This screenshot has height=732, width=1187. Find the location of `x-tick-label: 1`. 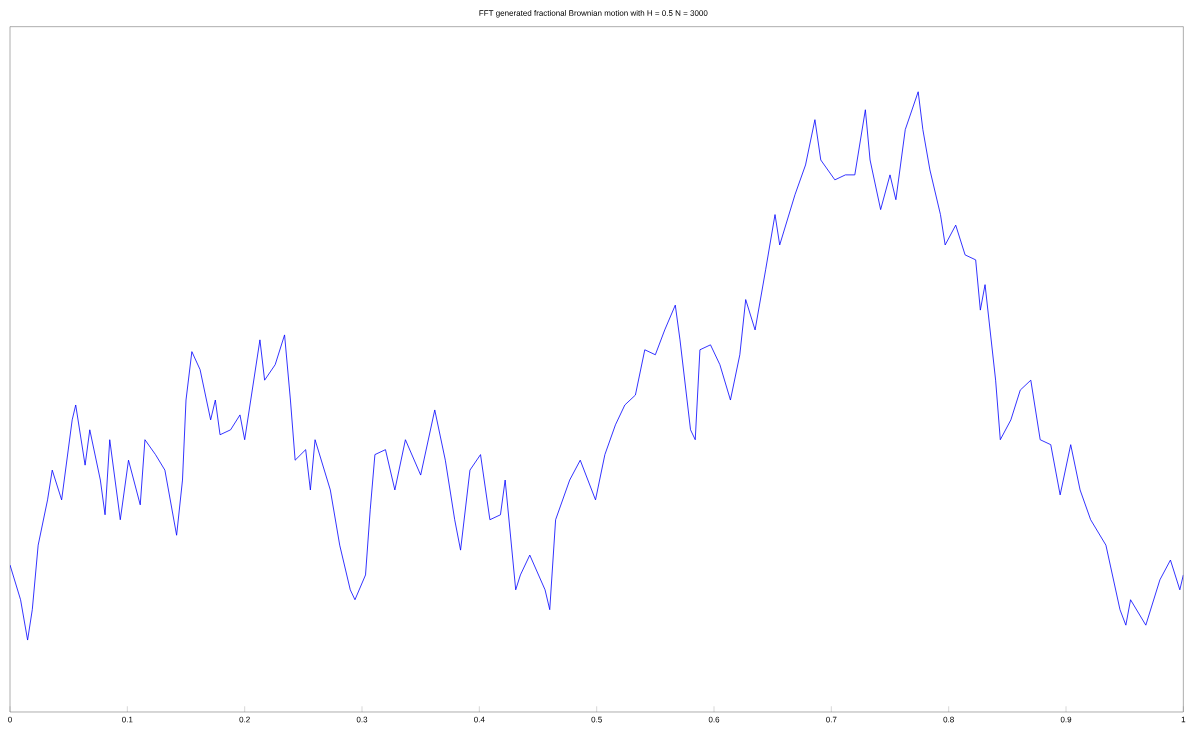

x-tick-label: 1 is located at coordinates (1183, 719).